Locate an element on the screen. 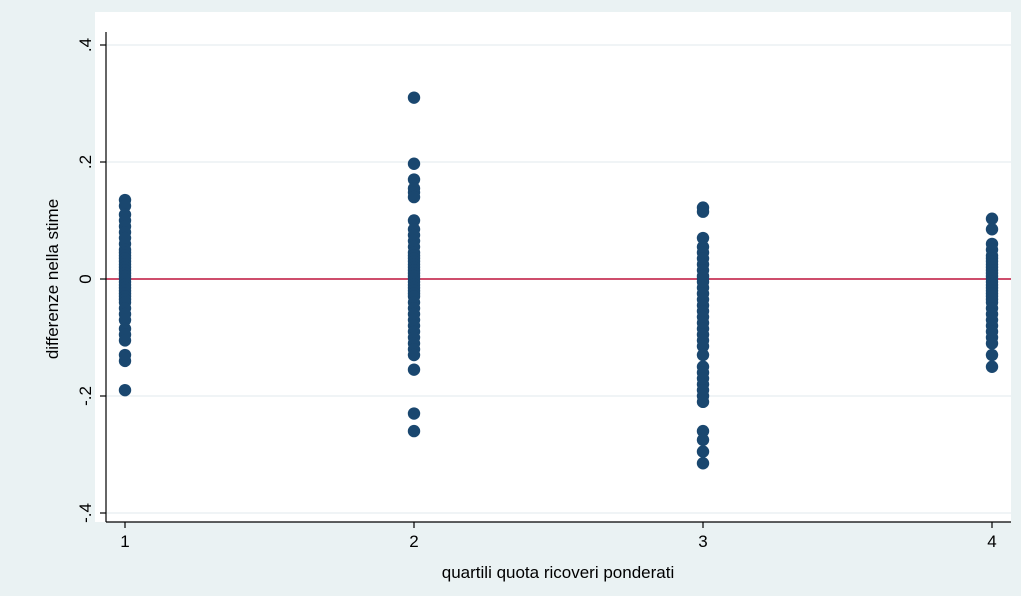 The height and width of the screenshot is (601, 1021). y-tick-label-1: -.2 is located at coordinates (85, 396).